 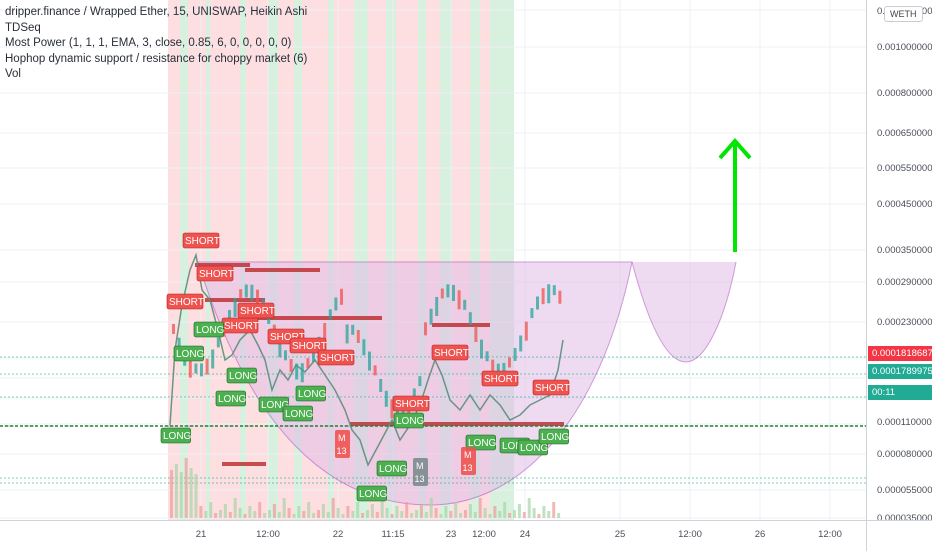 What do you see at coordinates (904, 454) in the screenshot?
I see `price-axis-label: 0.0000800000` at bounding box center [904, 454].